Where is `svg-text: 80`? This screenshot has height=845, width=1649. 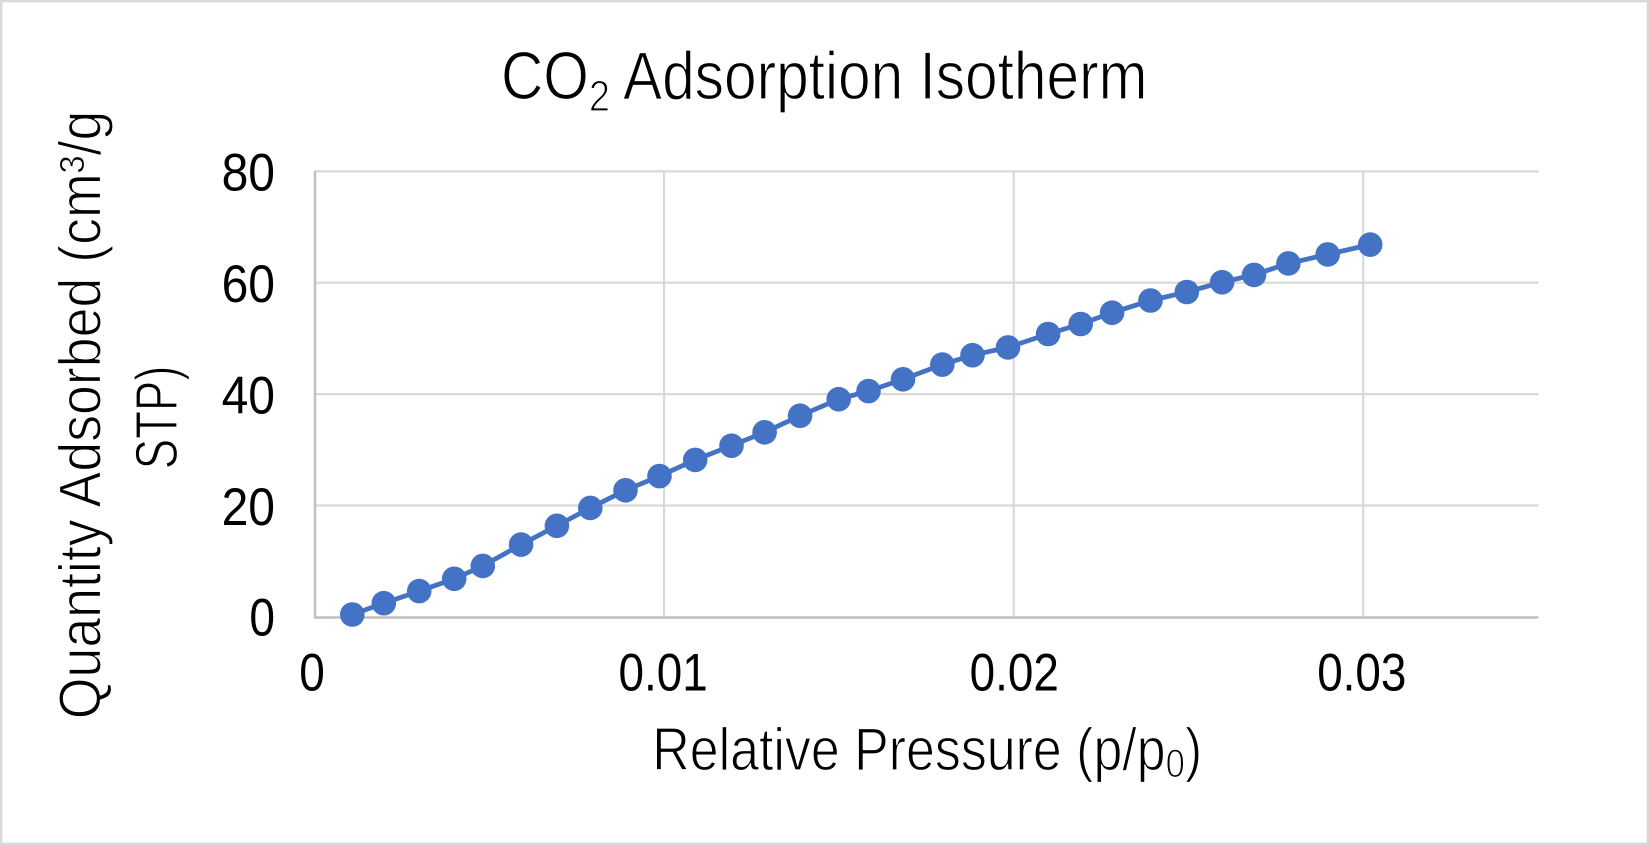
svg-text: 80 is located at coordinates (248, 172).